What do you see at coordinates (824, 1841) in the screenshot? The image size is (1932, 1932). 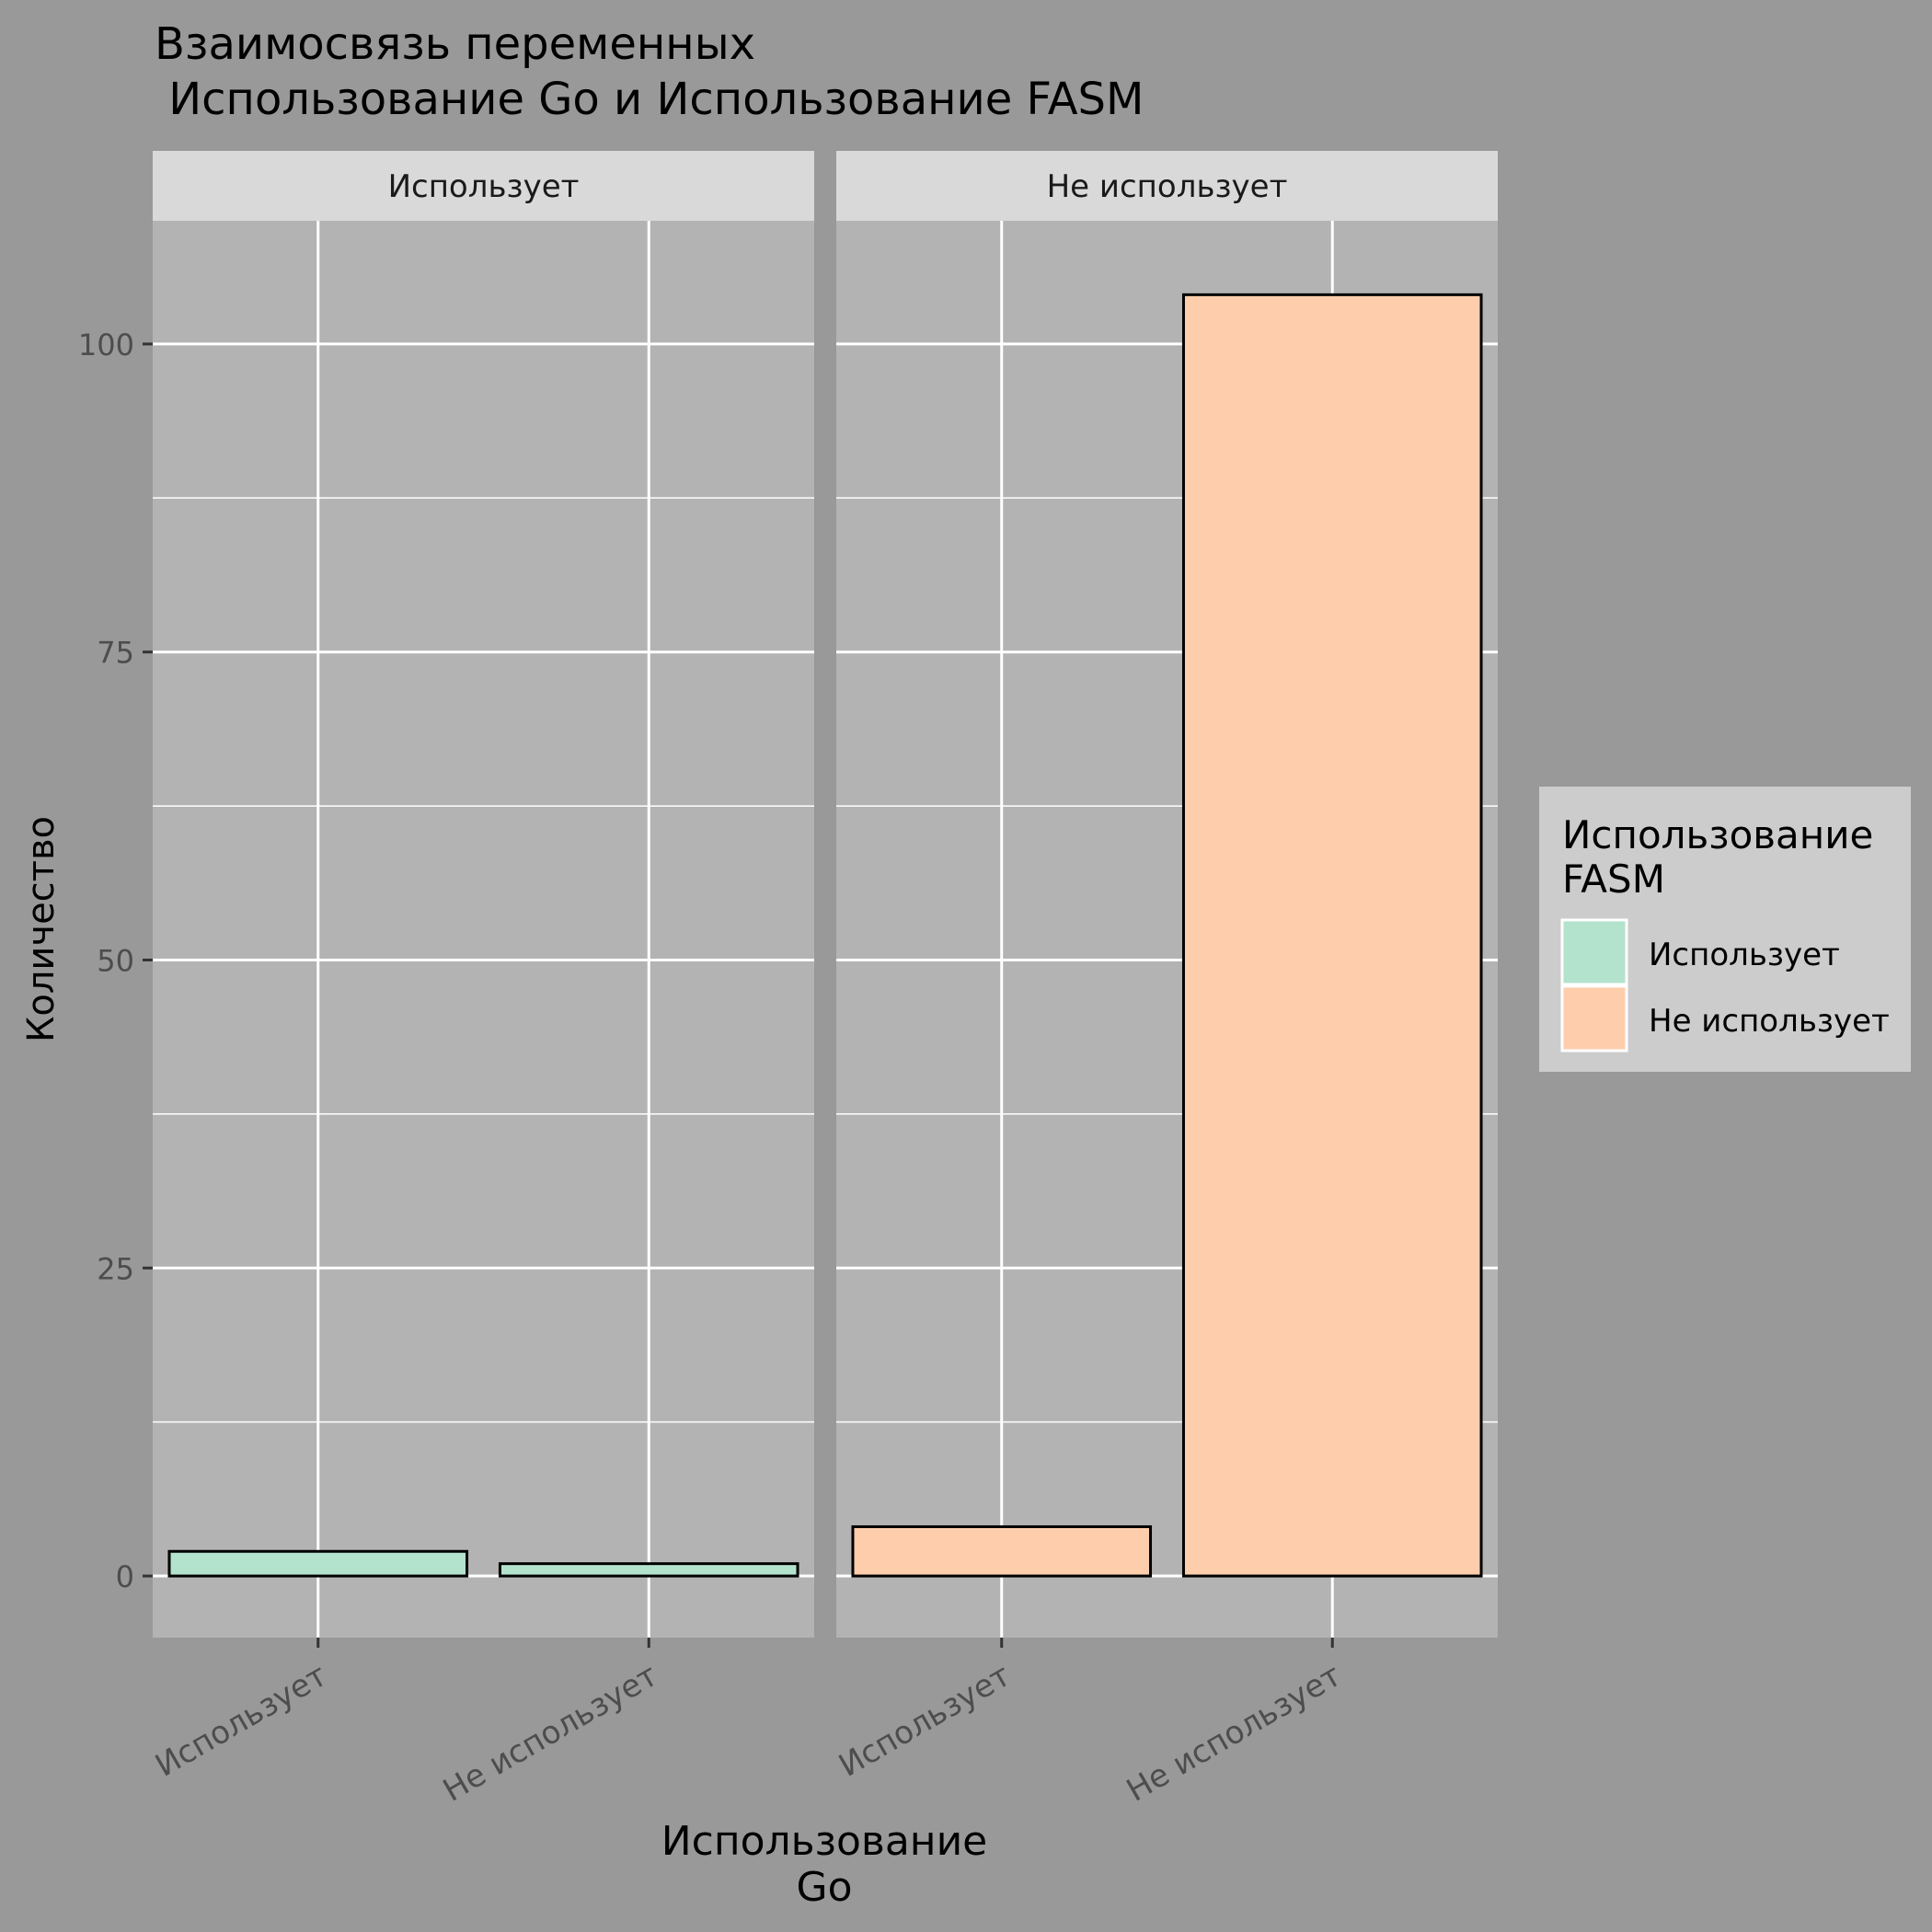 I see `x-axis-label-line1: Использование` at bounding box center [824, 1841].